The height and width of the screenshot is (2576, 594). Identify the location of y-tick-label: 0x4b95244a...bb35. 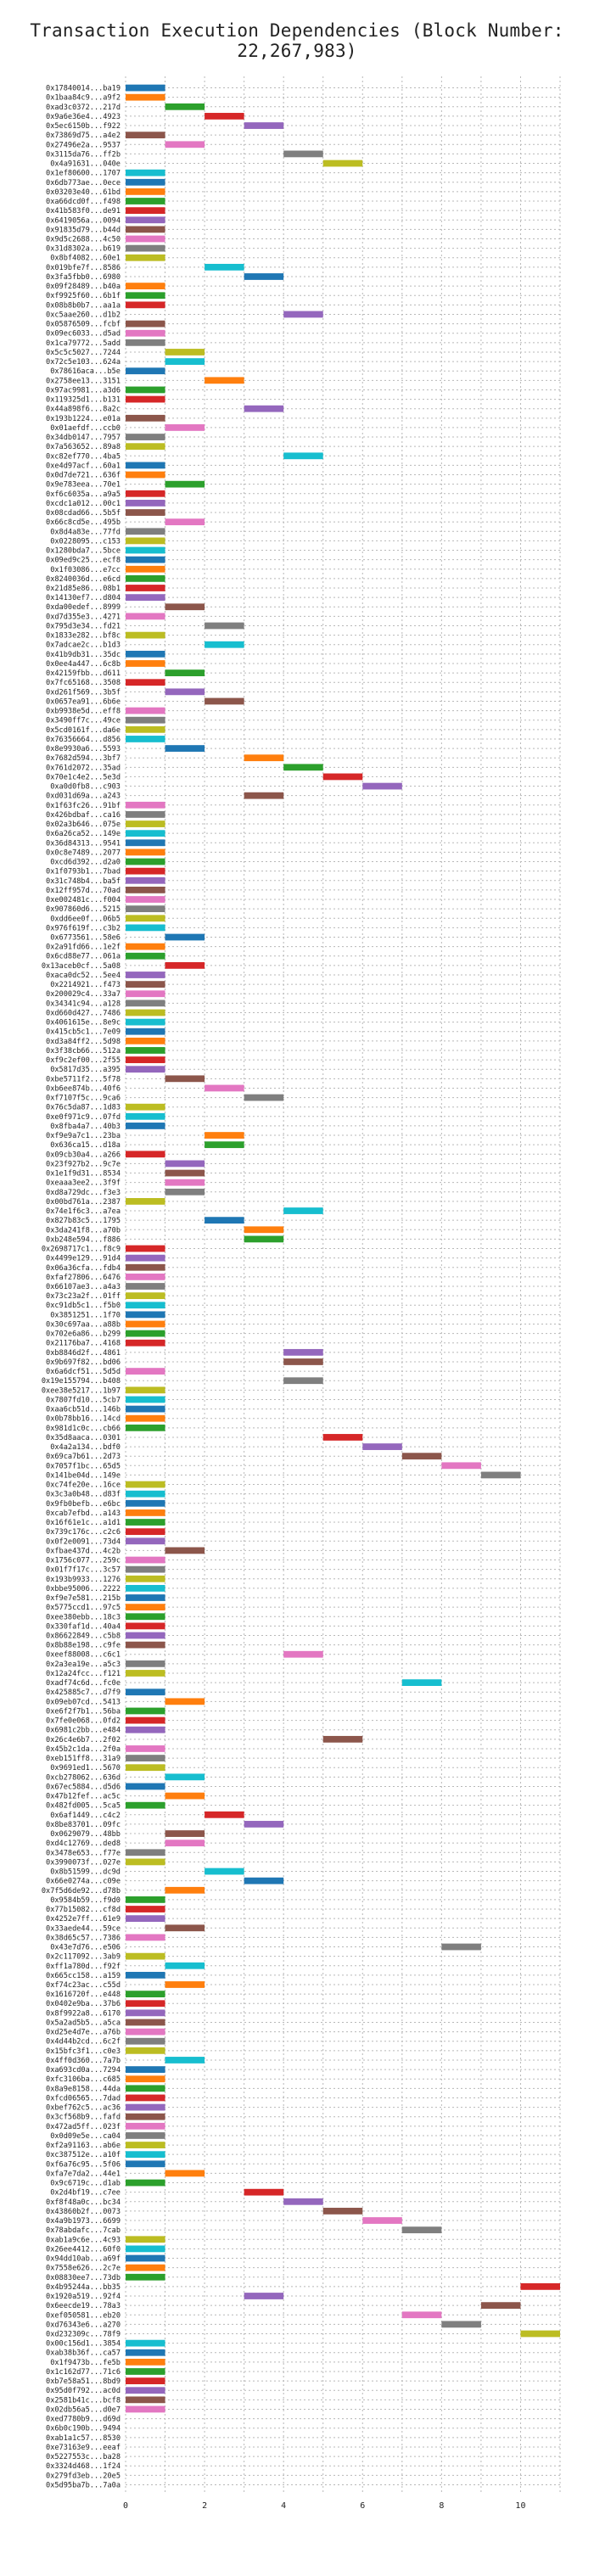
(83, 2288).